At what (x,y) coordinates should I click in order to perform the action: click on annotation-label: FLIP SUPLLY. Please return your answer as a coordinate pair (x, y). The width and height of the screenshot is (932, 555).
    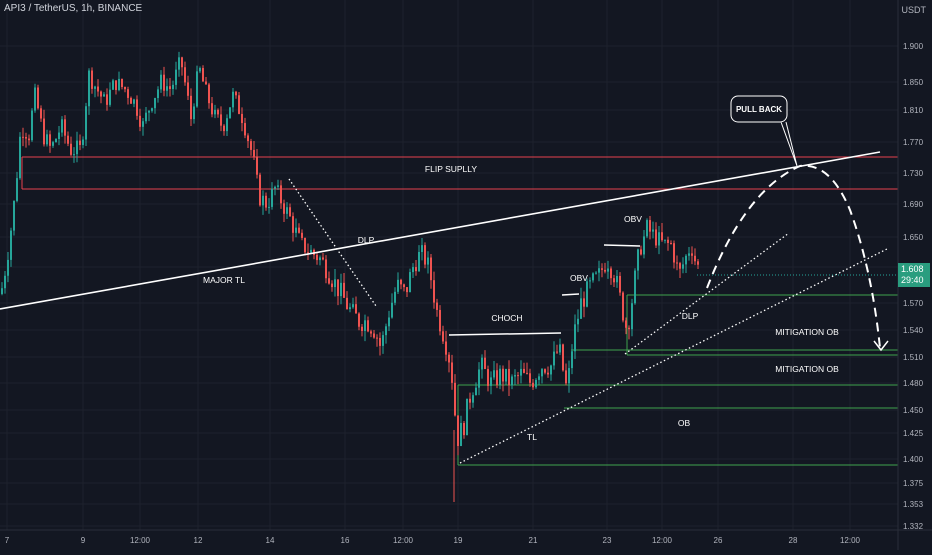
    Looking at the image, I should click on (451, 169).